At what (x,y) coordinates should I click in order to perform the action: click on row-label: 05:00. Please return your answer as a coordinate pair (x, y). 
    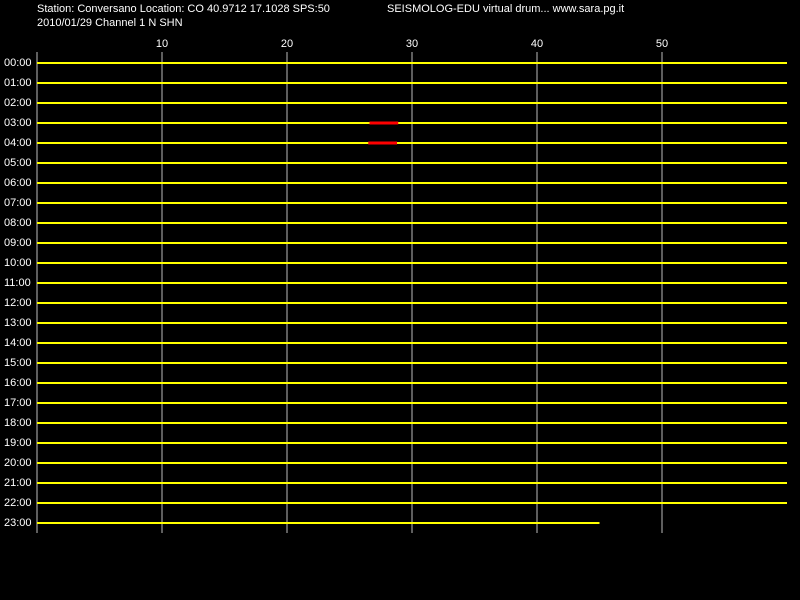
    Looking at the image, I should click on (18, 163).